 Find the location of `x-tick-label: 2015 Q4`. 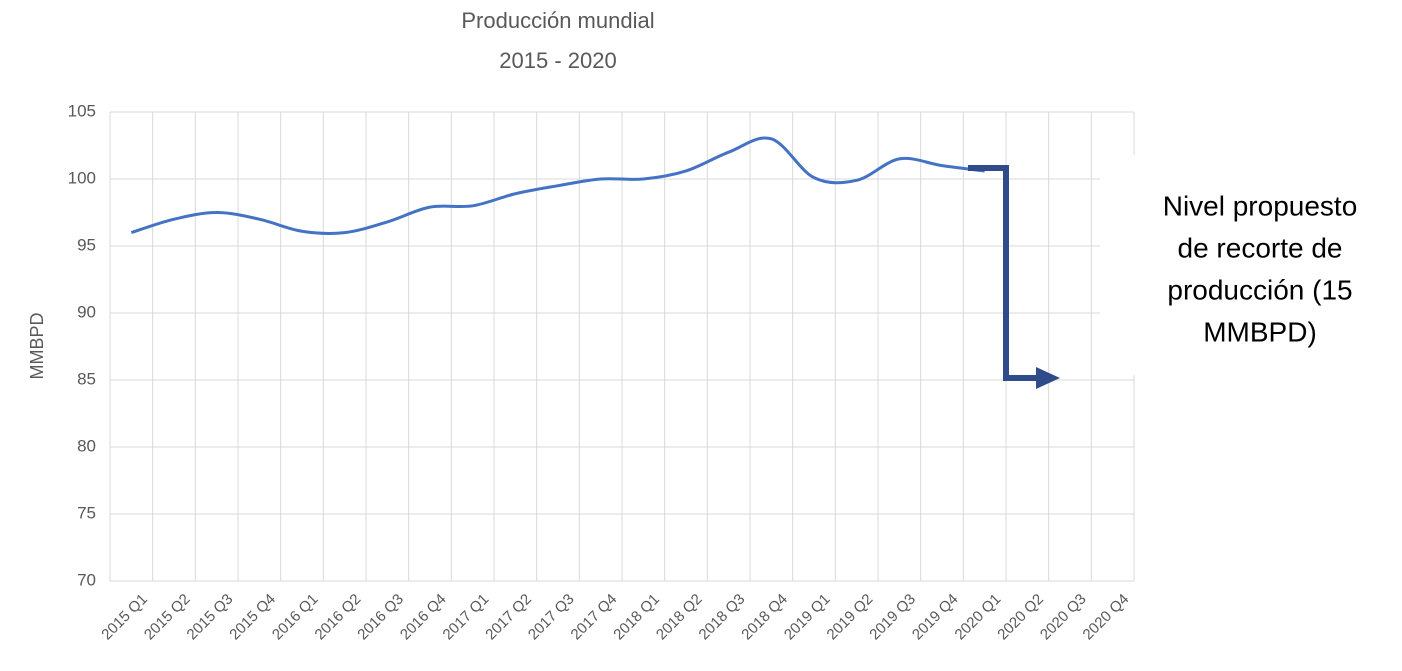

x-tick-label: 2015 Q4 is located at coordinates (252, 617).